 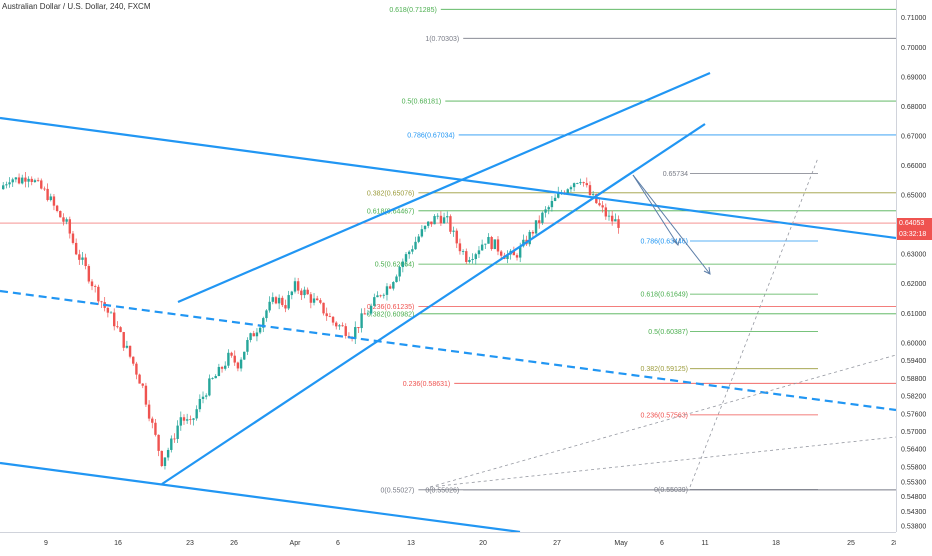 What do you see at coordinates (662, 462) in the screenshot?
I see `fib-fan-line` at bounding box center [662, 462].